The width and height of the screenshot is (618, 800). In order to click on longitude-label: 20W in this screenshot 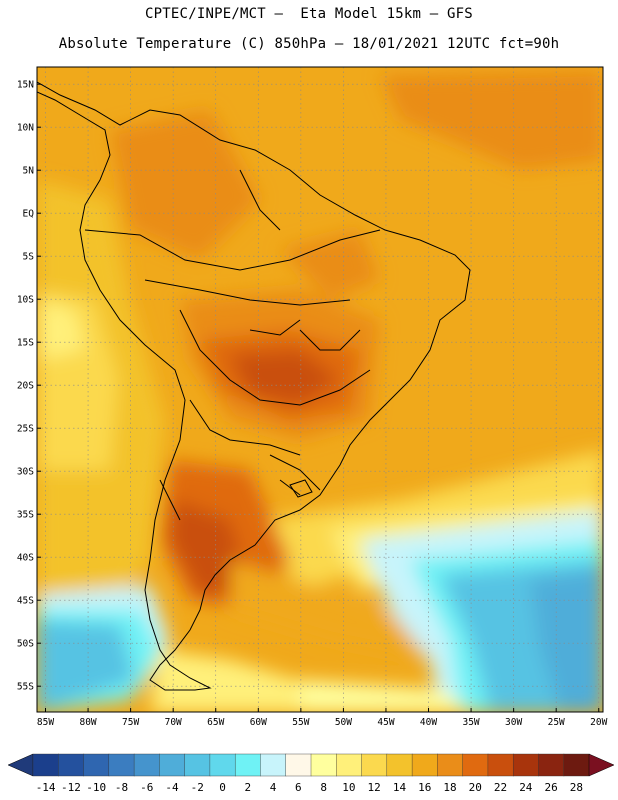, I will do `click(598, 722)`.